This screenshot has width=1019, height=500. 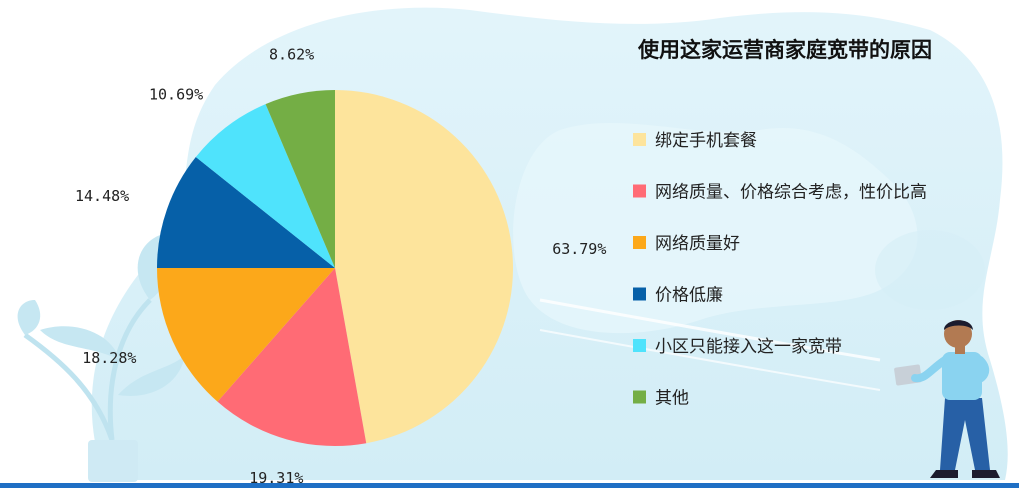 What do you see at coordinates (291, 54) in the screenshot?
I see `slice-label-6: 8.62%` at bounding box center [291, 54].